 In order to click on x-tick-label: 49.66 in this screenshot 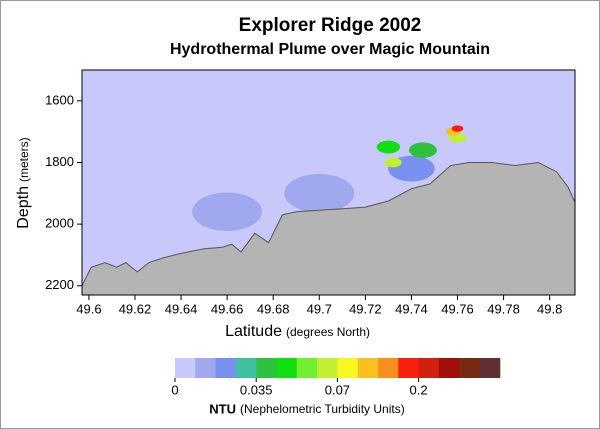, I will do `click(227, 308)`.